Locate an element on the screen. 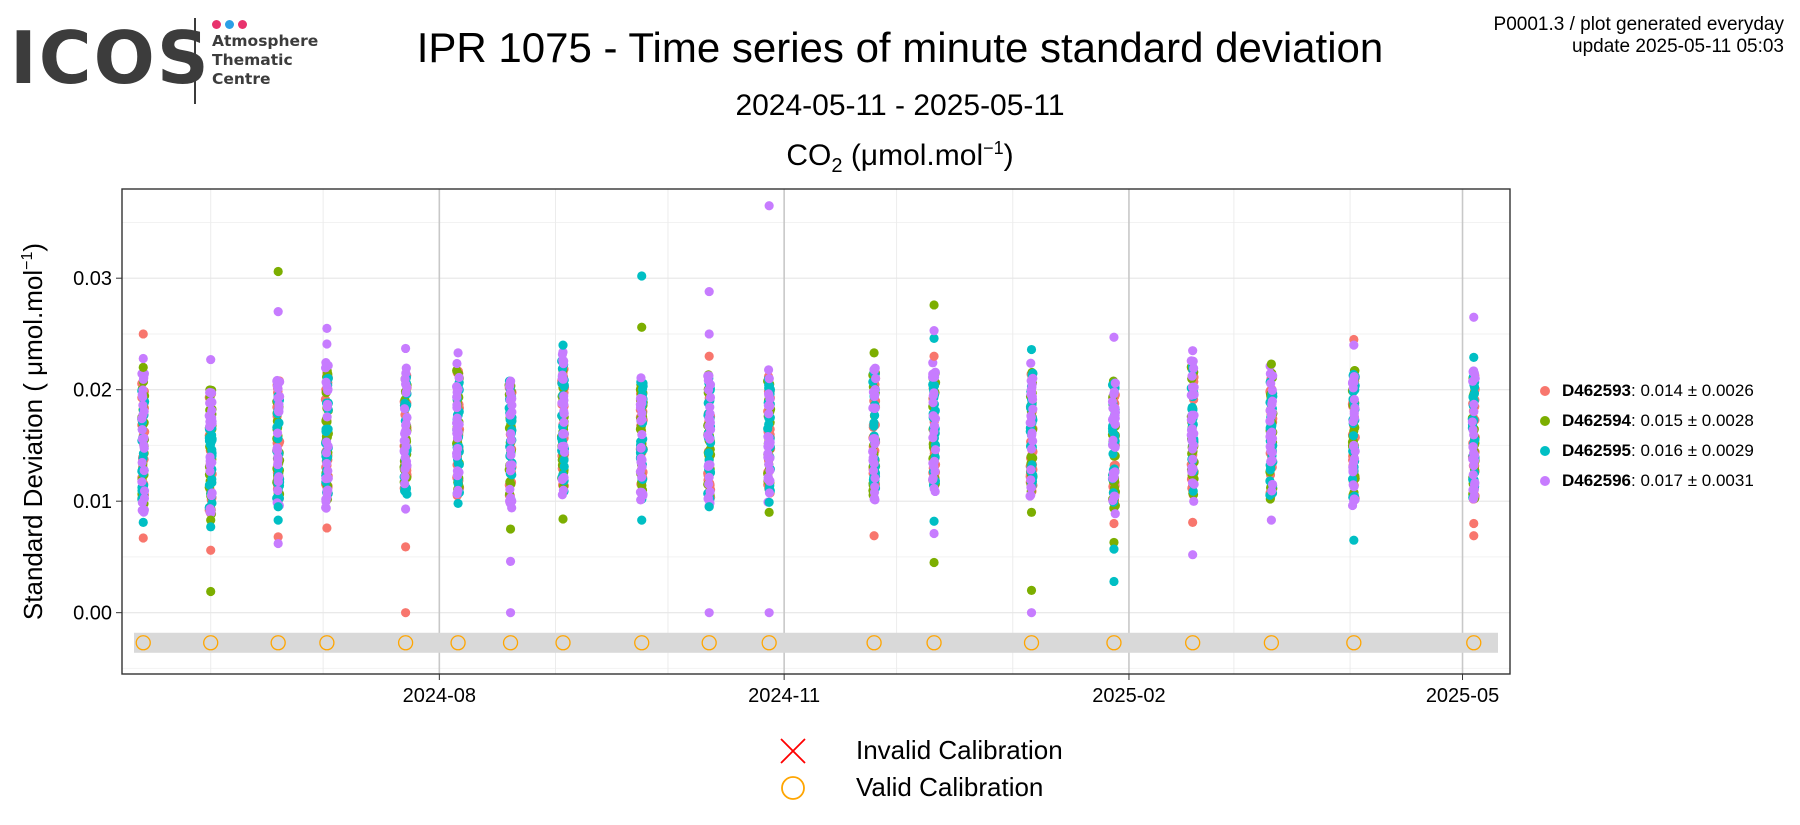 The image size is (1800, 825). plot-title-superscript: −1 is located at coordinates (993, 148).